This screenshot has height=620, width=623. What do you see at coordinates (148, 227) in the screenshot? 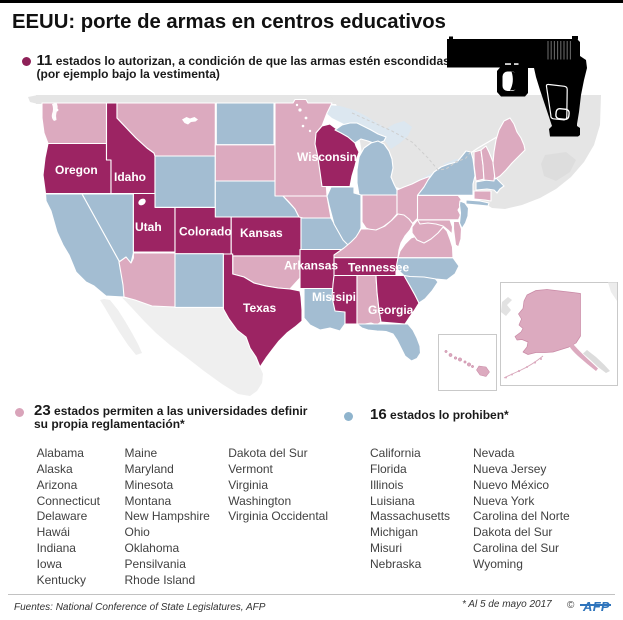
I see `svg-text: Utah` at bounding box center [148, 227].